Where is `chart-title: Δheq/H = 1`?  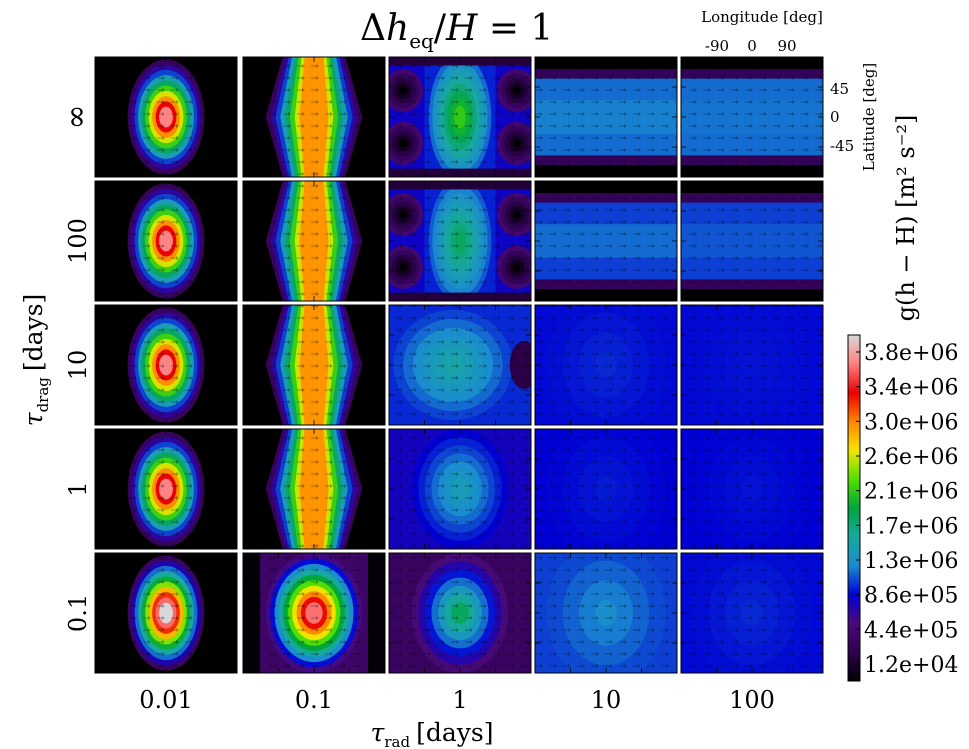
chart-title: Δheq/H = 1 is located at coordinates (457, 31).